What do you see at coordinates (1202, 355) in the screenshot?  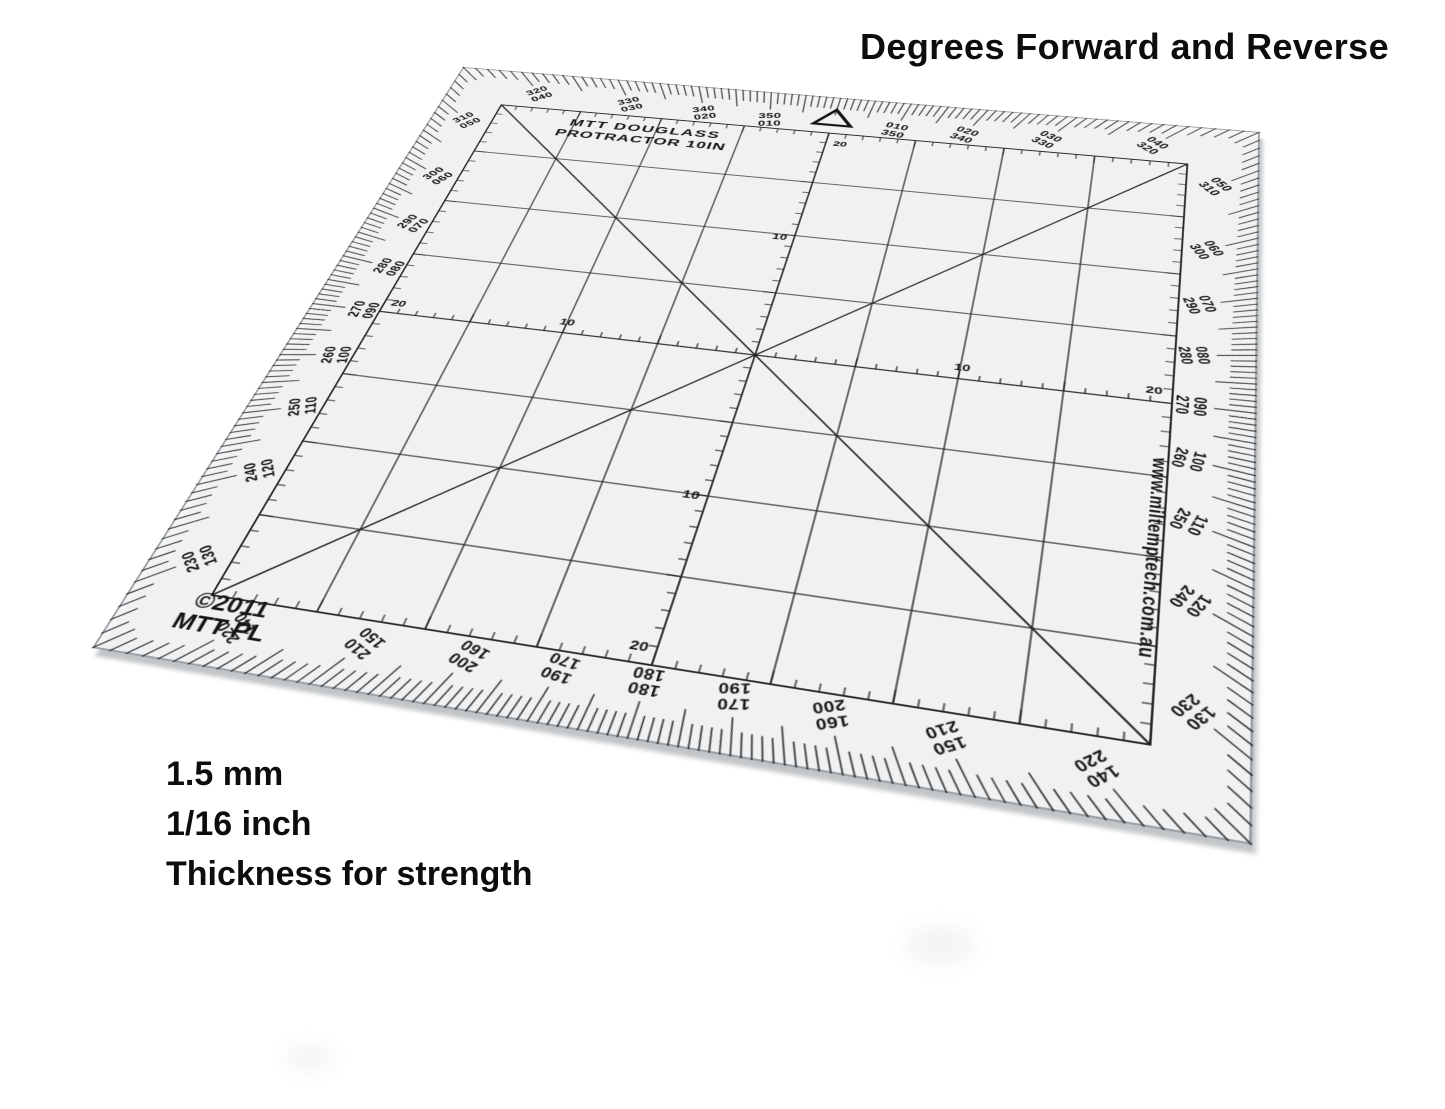 I see `svg-text: 080` at bounding box center [1202, 355].